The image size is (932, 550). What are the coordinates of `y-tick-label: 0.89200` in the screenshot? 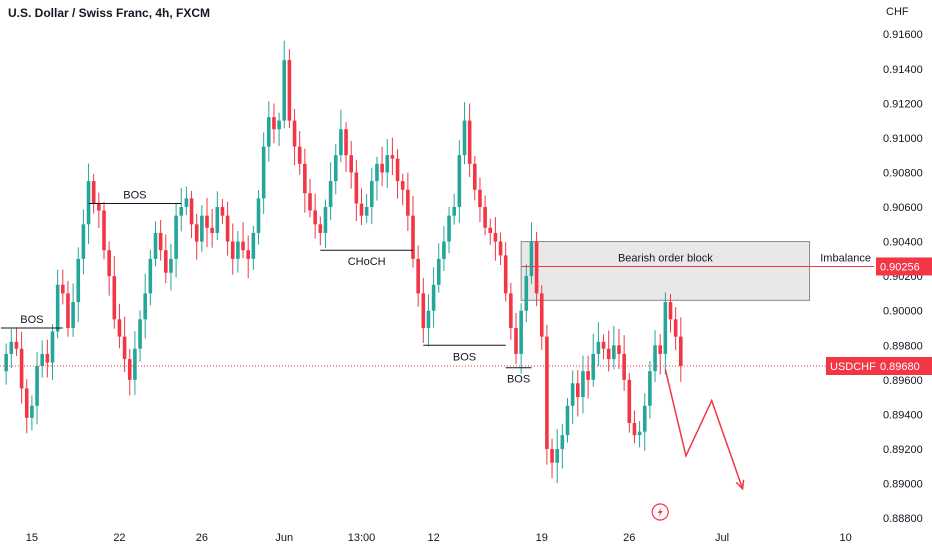 It's located at (903, 450).